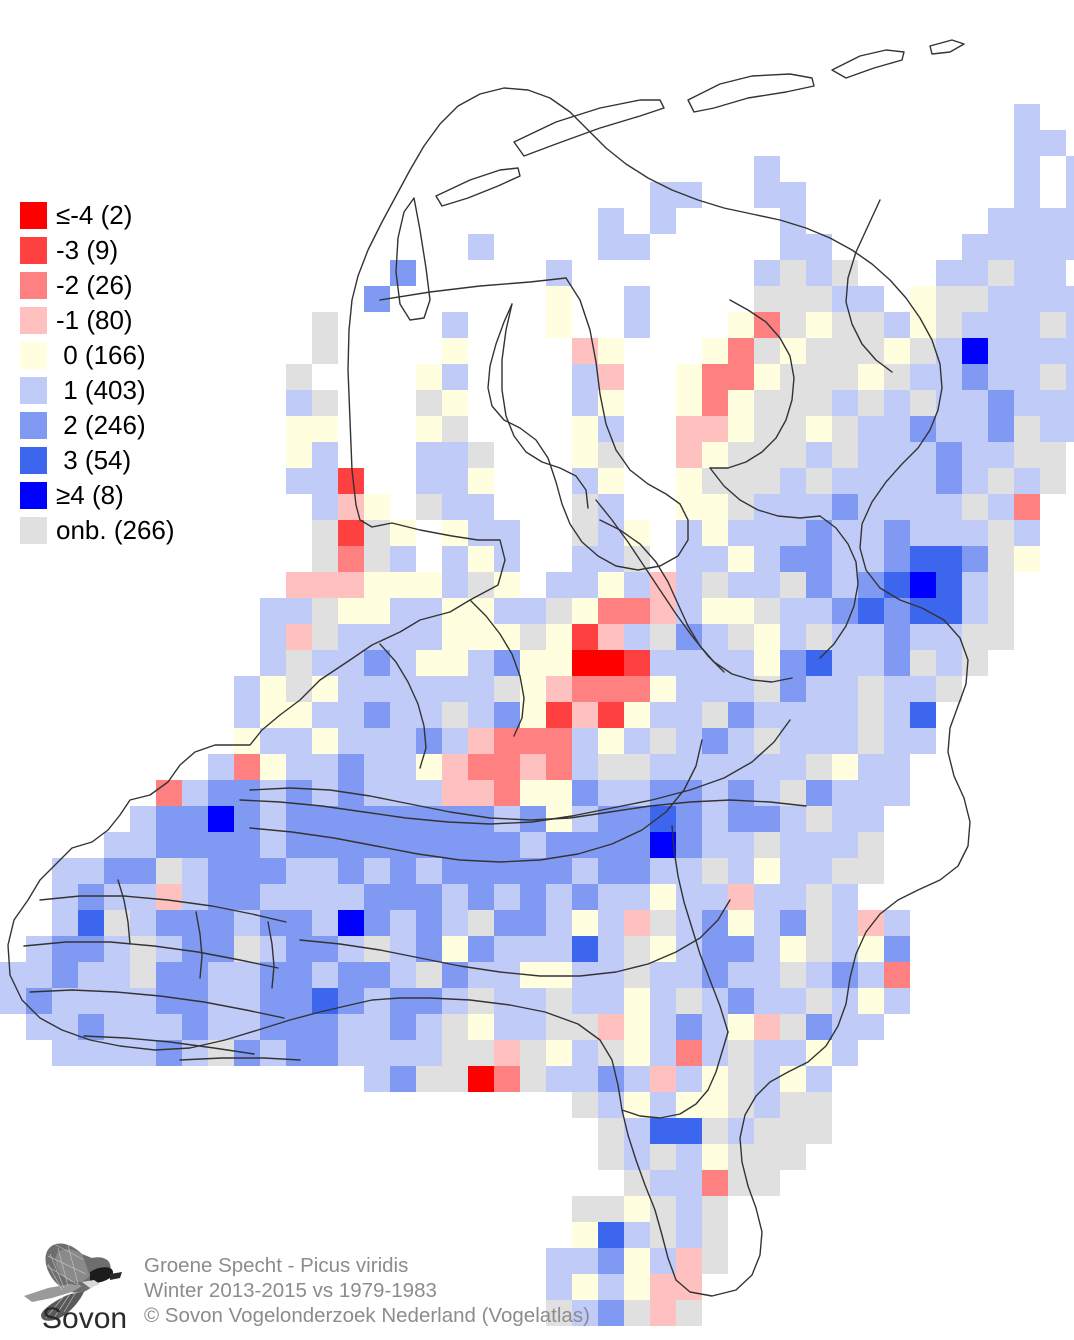 The image size is (1074, 1340). I want to click on sovon-wordmark: Sovon, so click(84, 1317).